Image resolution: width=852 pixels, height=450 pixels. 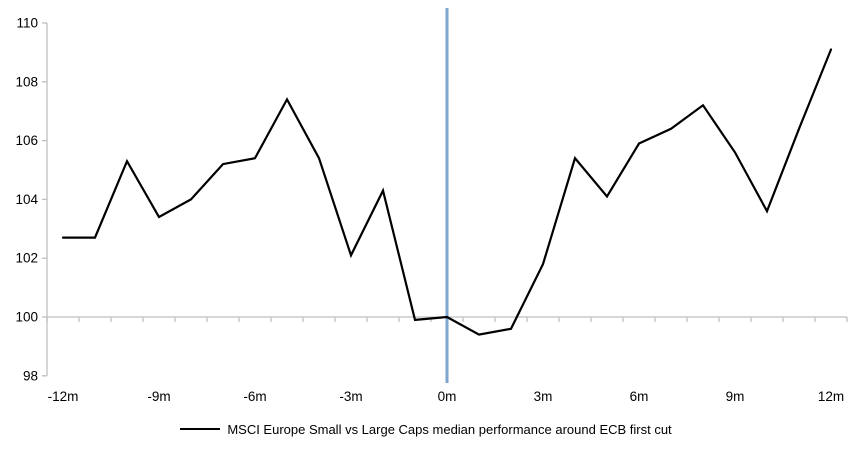 I want to click on x-axis-tick-label: 3m, so click(x=543, y=396).